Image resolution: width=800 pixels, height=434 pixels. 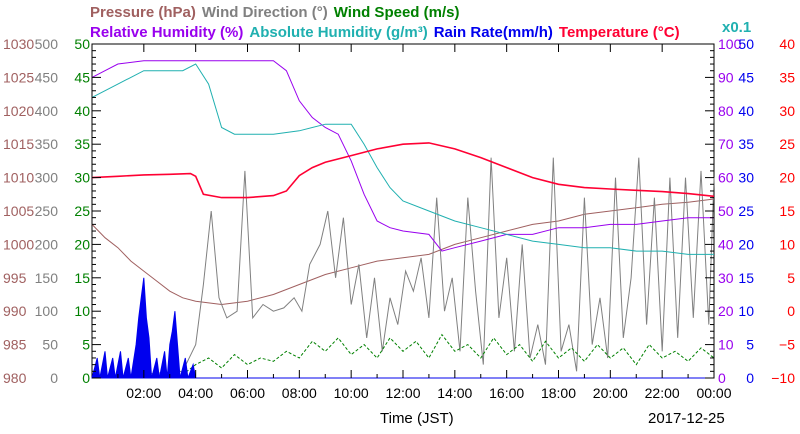 I want to click on wind-direction-tick-label: 450, so click(x=47, y=77).